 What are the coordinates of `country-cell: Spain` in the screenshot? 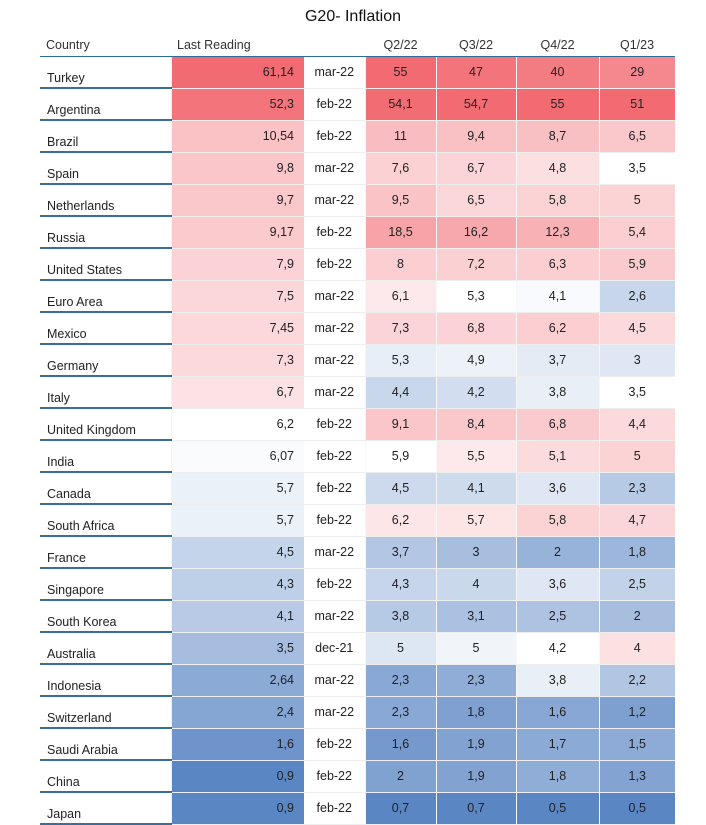 It's located at (105, 168).